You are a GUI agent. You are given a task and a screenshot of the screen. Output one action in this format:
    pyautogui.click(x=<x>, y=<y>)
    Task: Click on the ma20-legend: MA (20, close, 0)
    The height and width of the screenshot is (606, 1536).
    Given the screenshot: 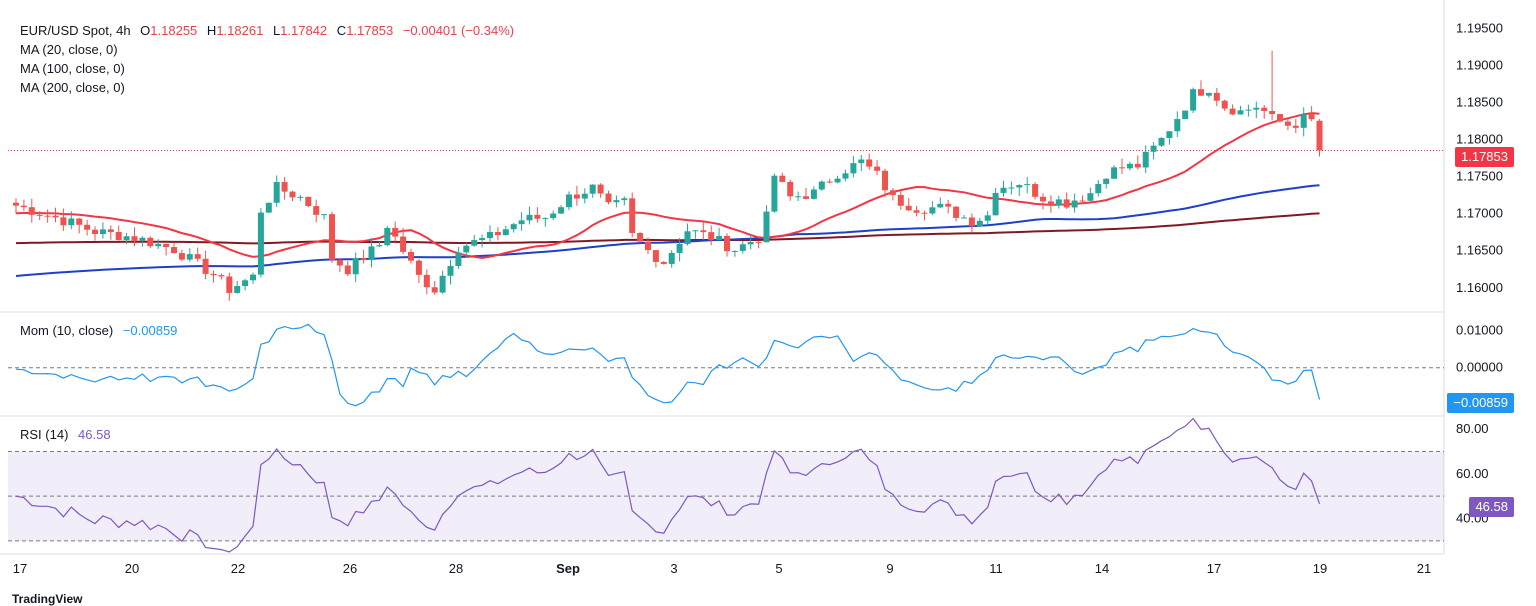 What is the action you would take?
    pyautogui.click(x=69, y=49)
    